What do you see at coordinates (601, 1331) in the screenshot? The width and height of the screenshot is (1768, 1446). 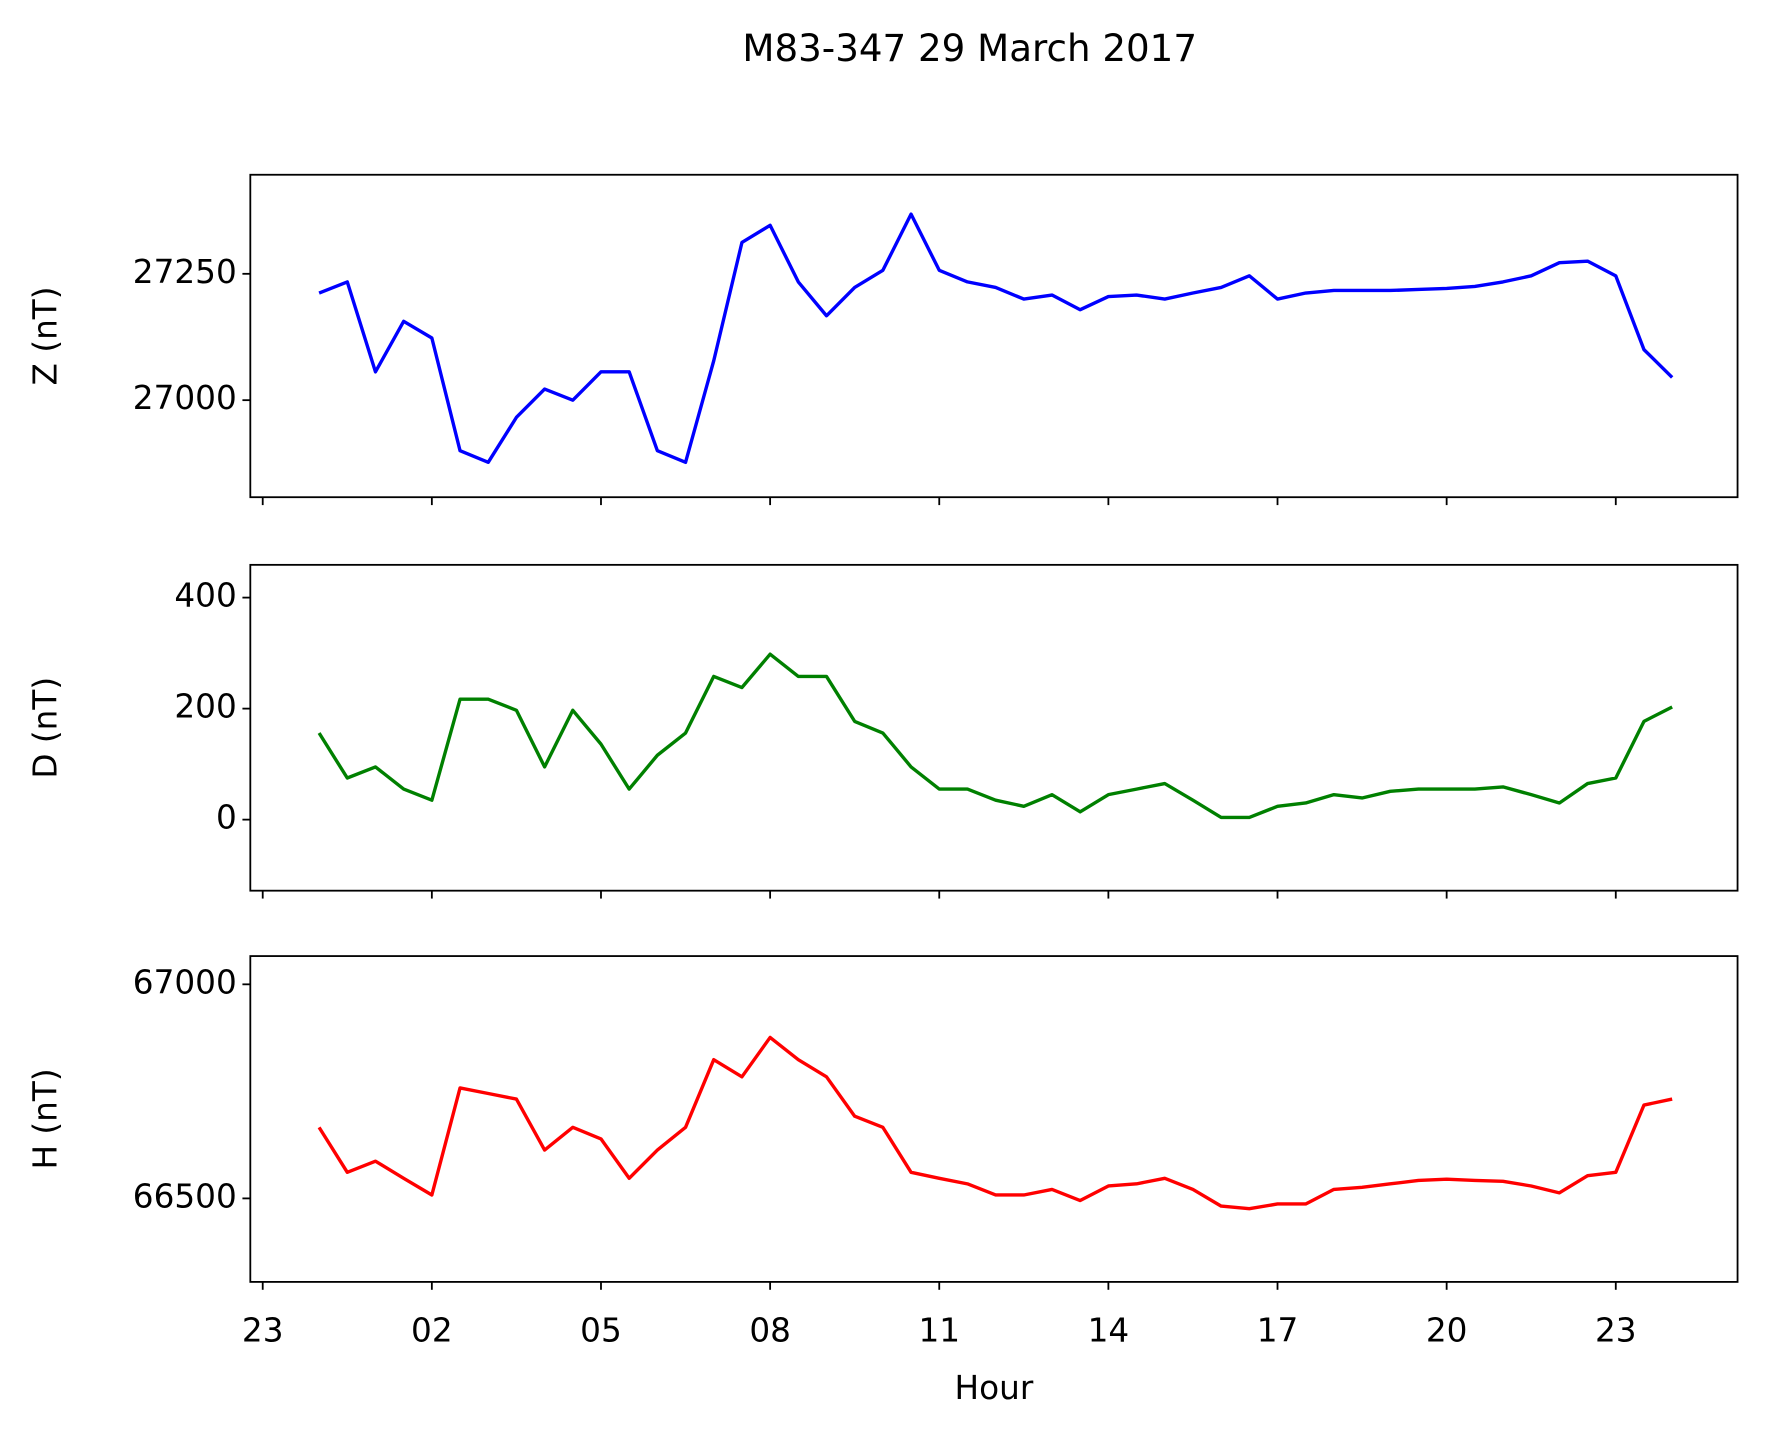 I see `x-tick-label: 05` at bounding box center [601, 1331].